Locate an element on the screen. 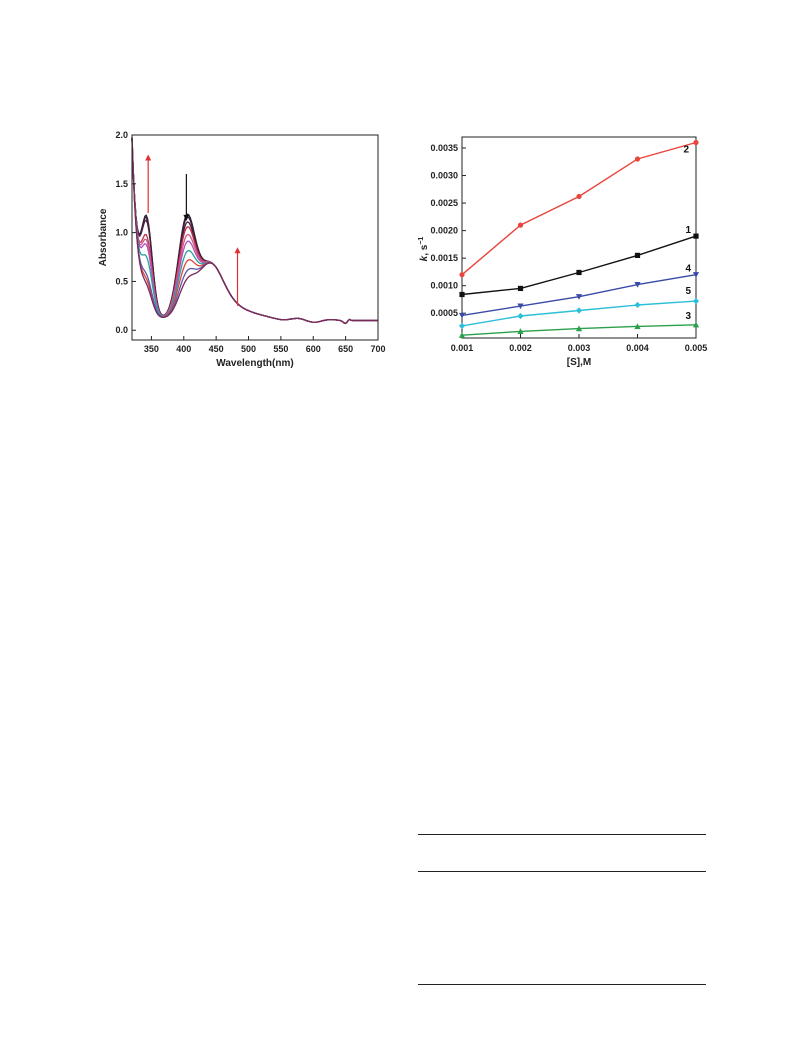 The image size is (793, 1057). x-tick-label: 0.003 is located at coordinates (579, 348).